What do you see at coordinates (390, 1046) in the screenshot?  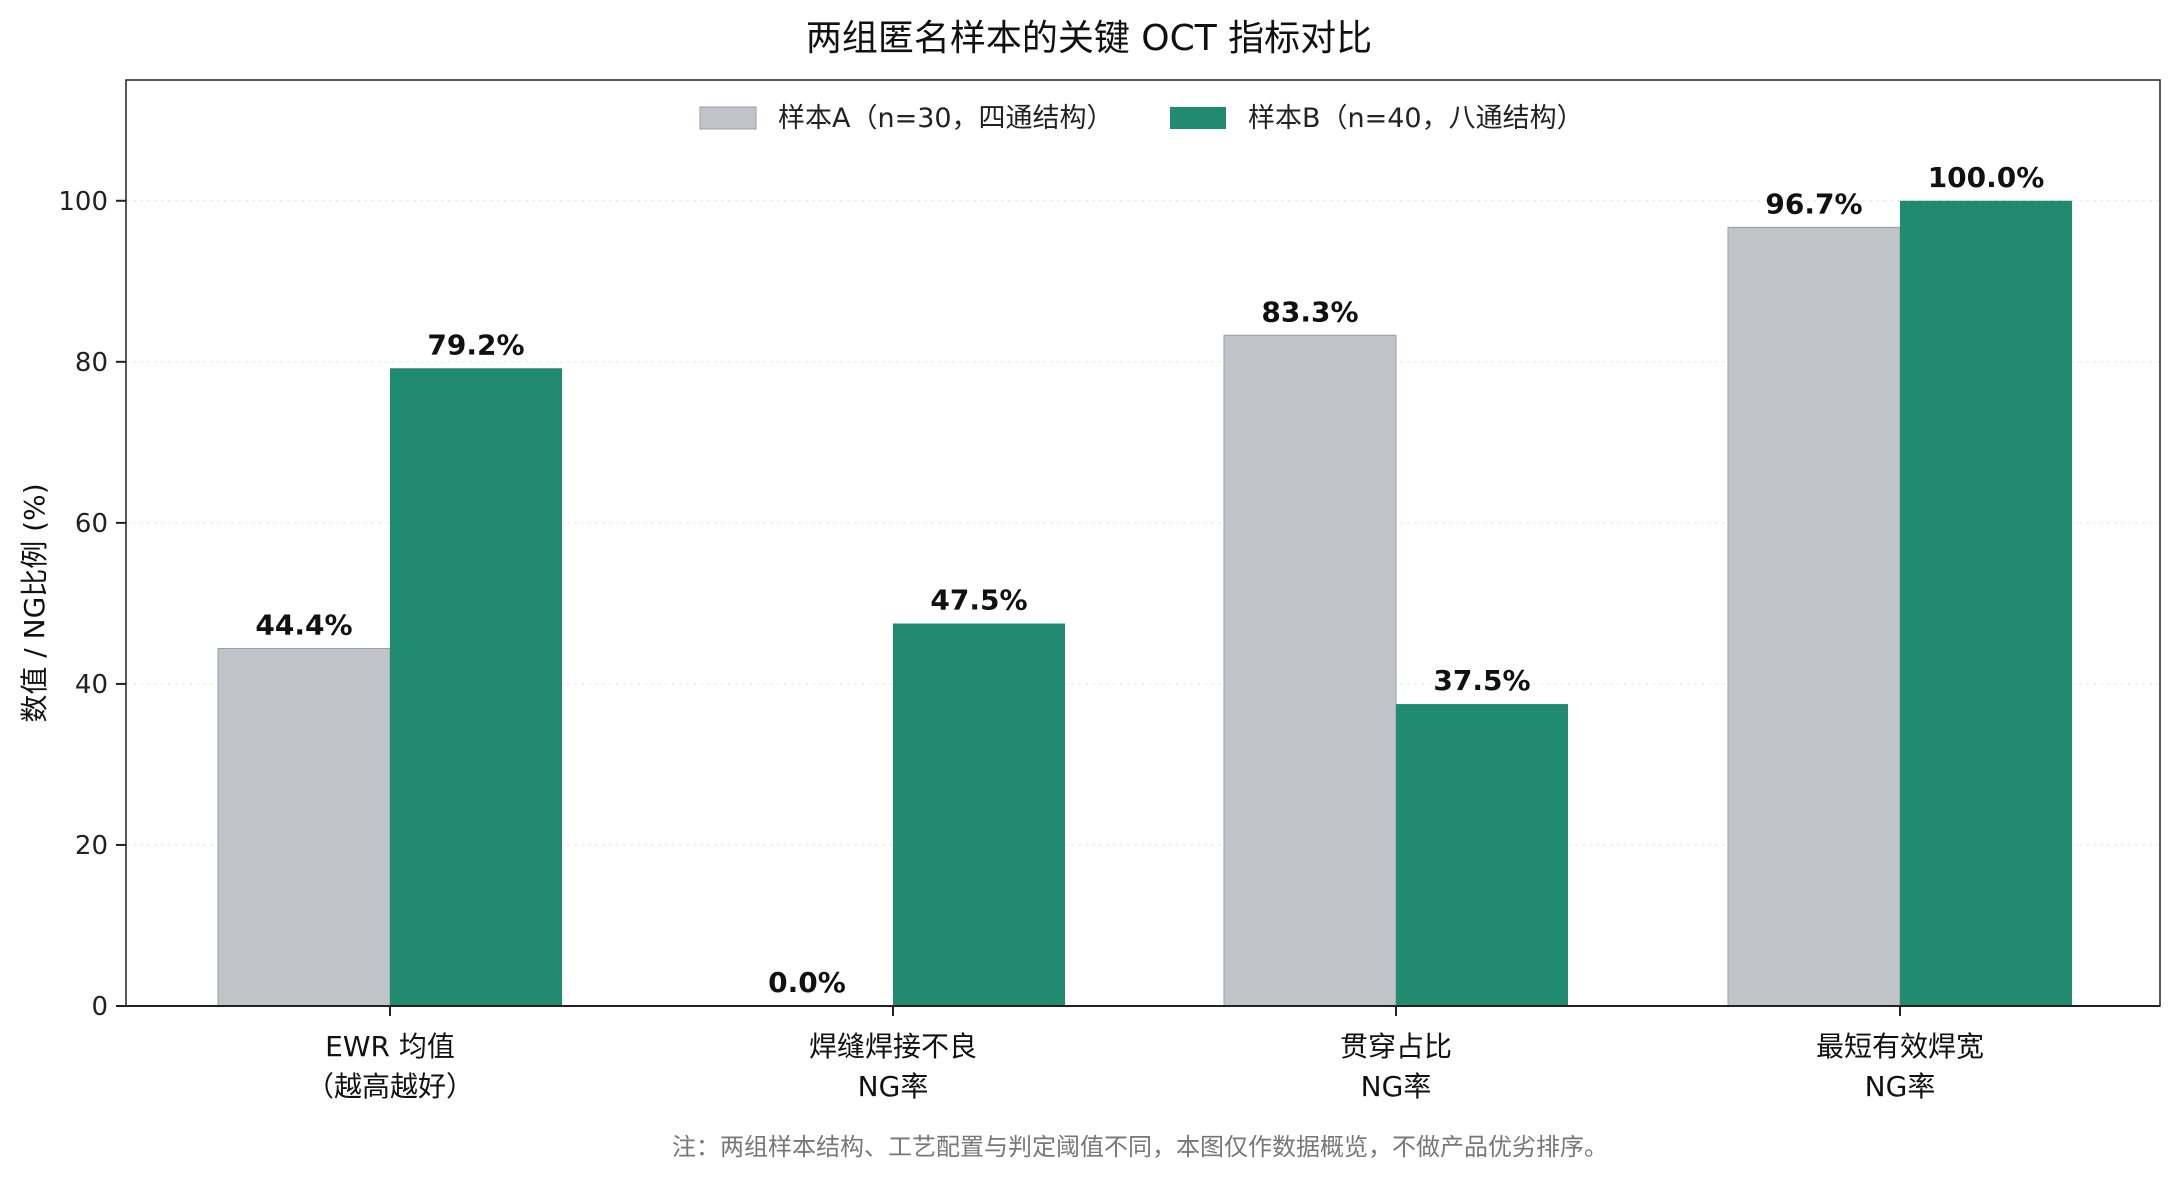 I see `x-category-label-1-line-1: EWR 均值` at bounding box center [390, 1046].